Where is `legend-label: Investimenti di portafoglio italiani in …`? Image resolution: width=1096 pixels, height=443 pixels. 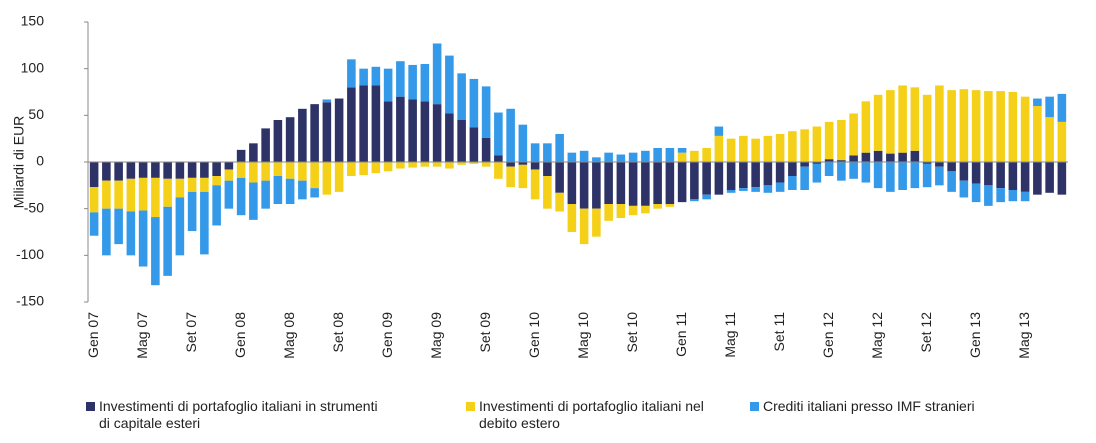 legend-label: Investimenti di portafoglio italiani in … is located at coordinates (238, 414).